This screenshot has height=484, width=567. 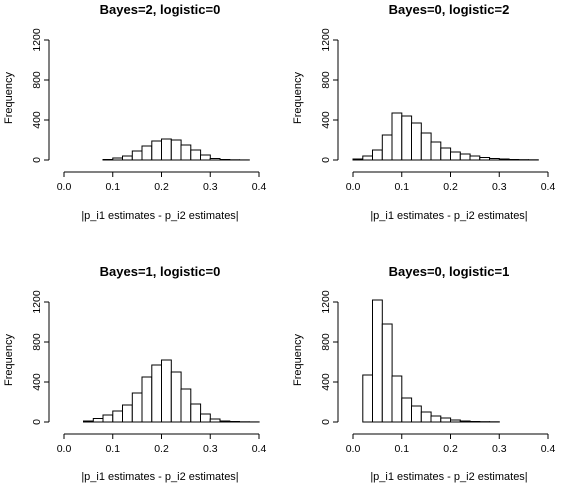 I want to click on panel-title: Bayes=0, logistic=1, so click(x=449, y=271).